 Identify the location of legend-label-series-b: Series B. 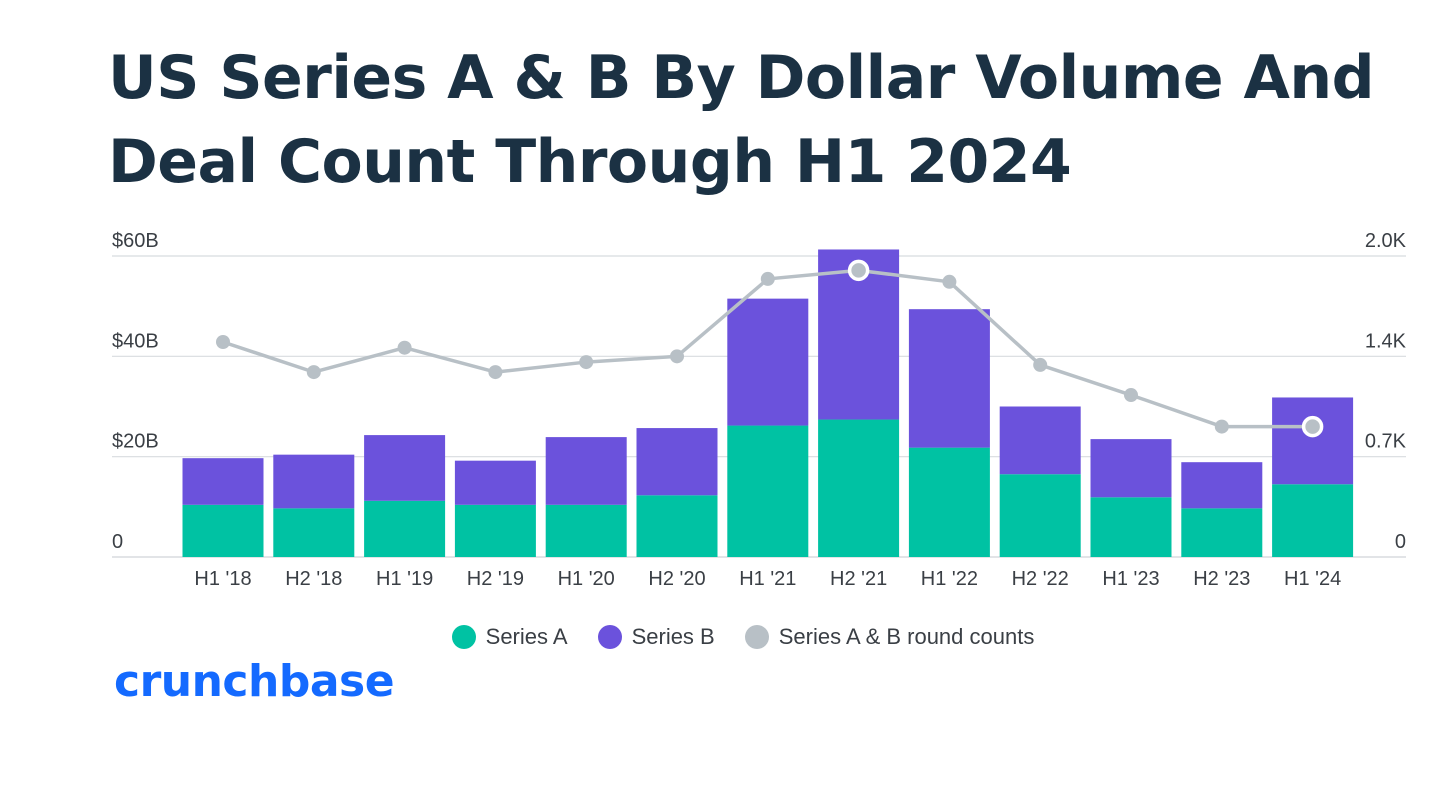
(673, 636).